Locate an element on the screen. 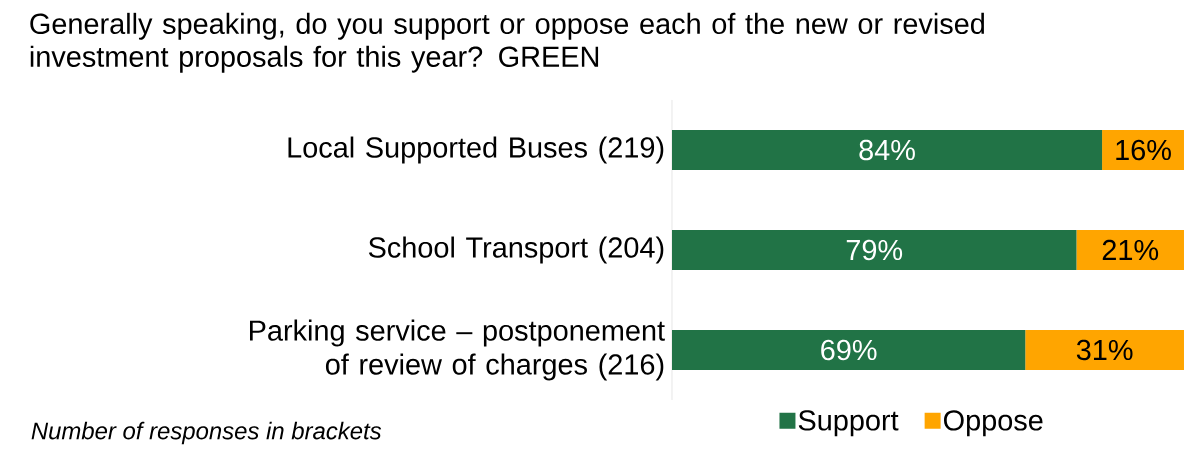  y-tick-label: Parking service – postponement of review of charges (216) is located at coordinates (457, 350).